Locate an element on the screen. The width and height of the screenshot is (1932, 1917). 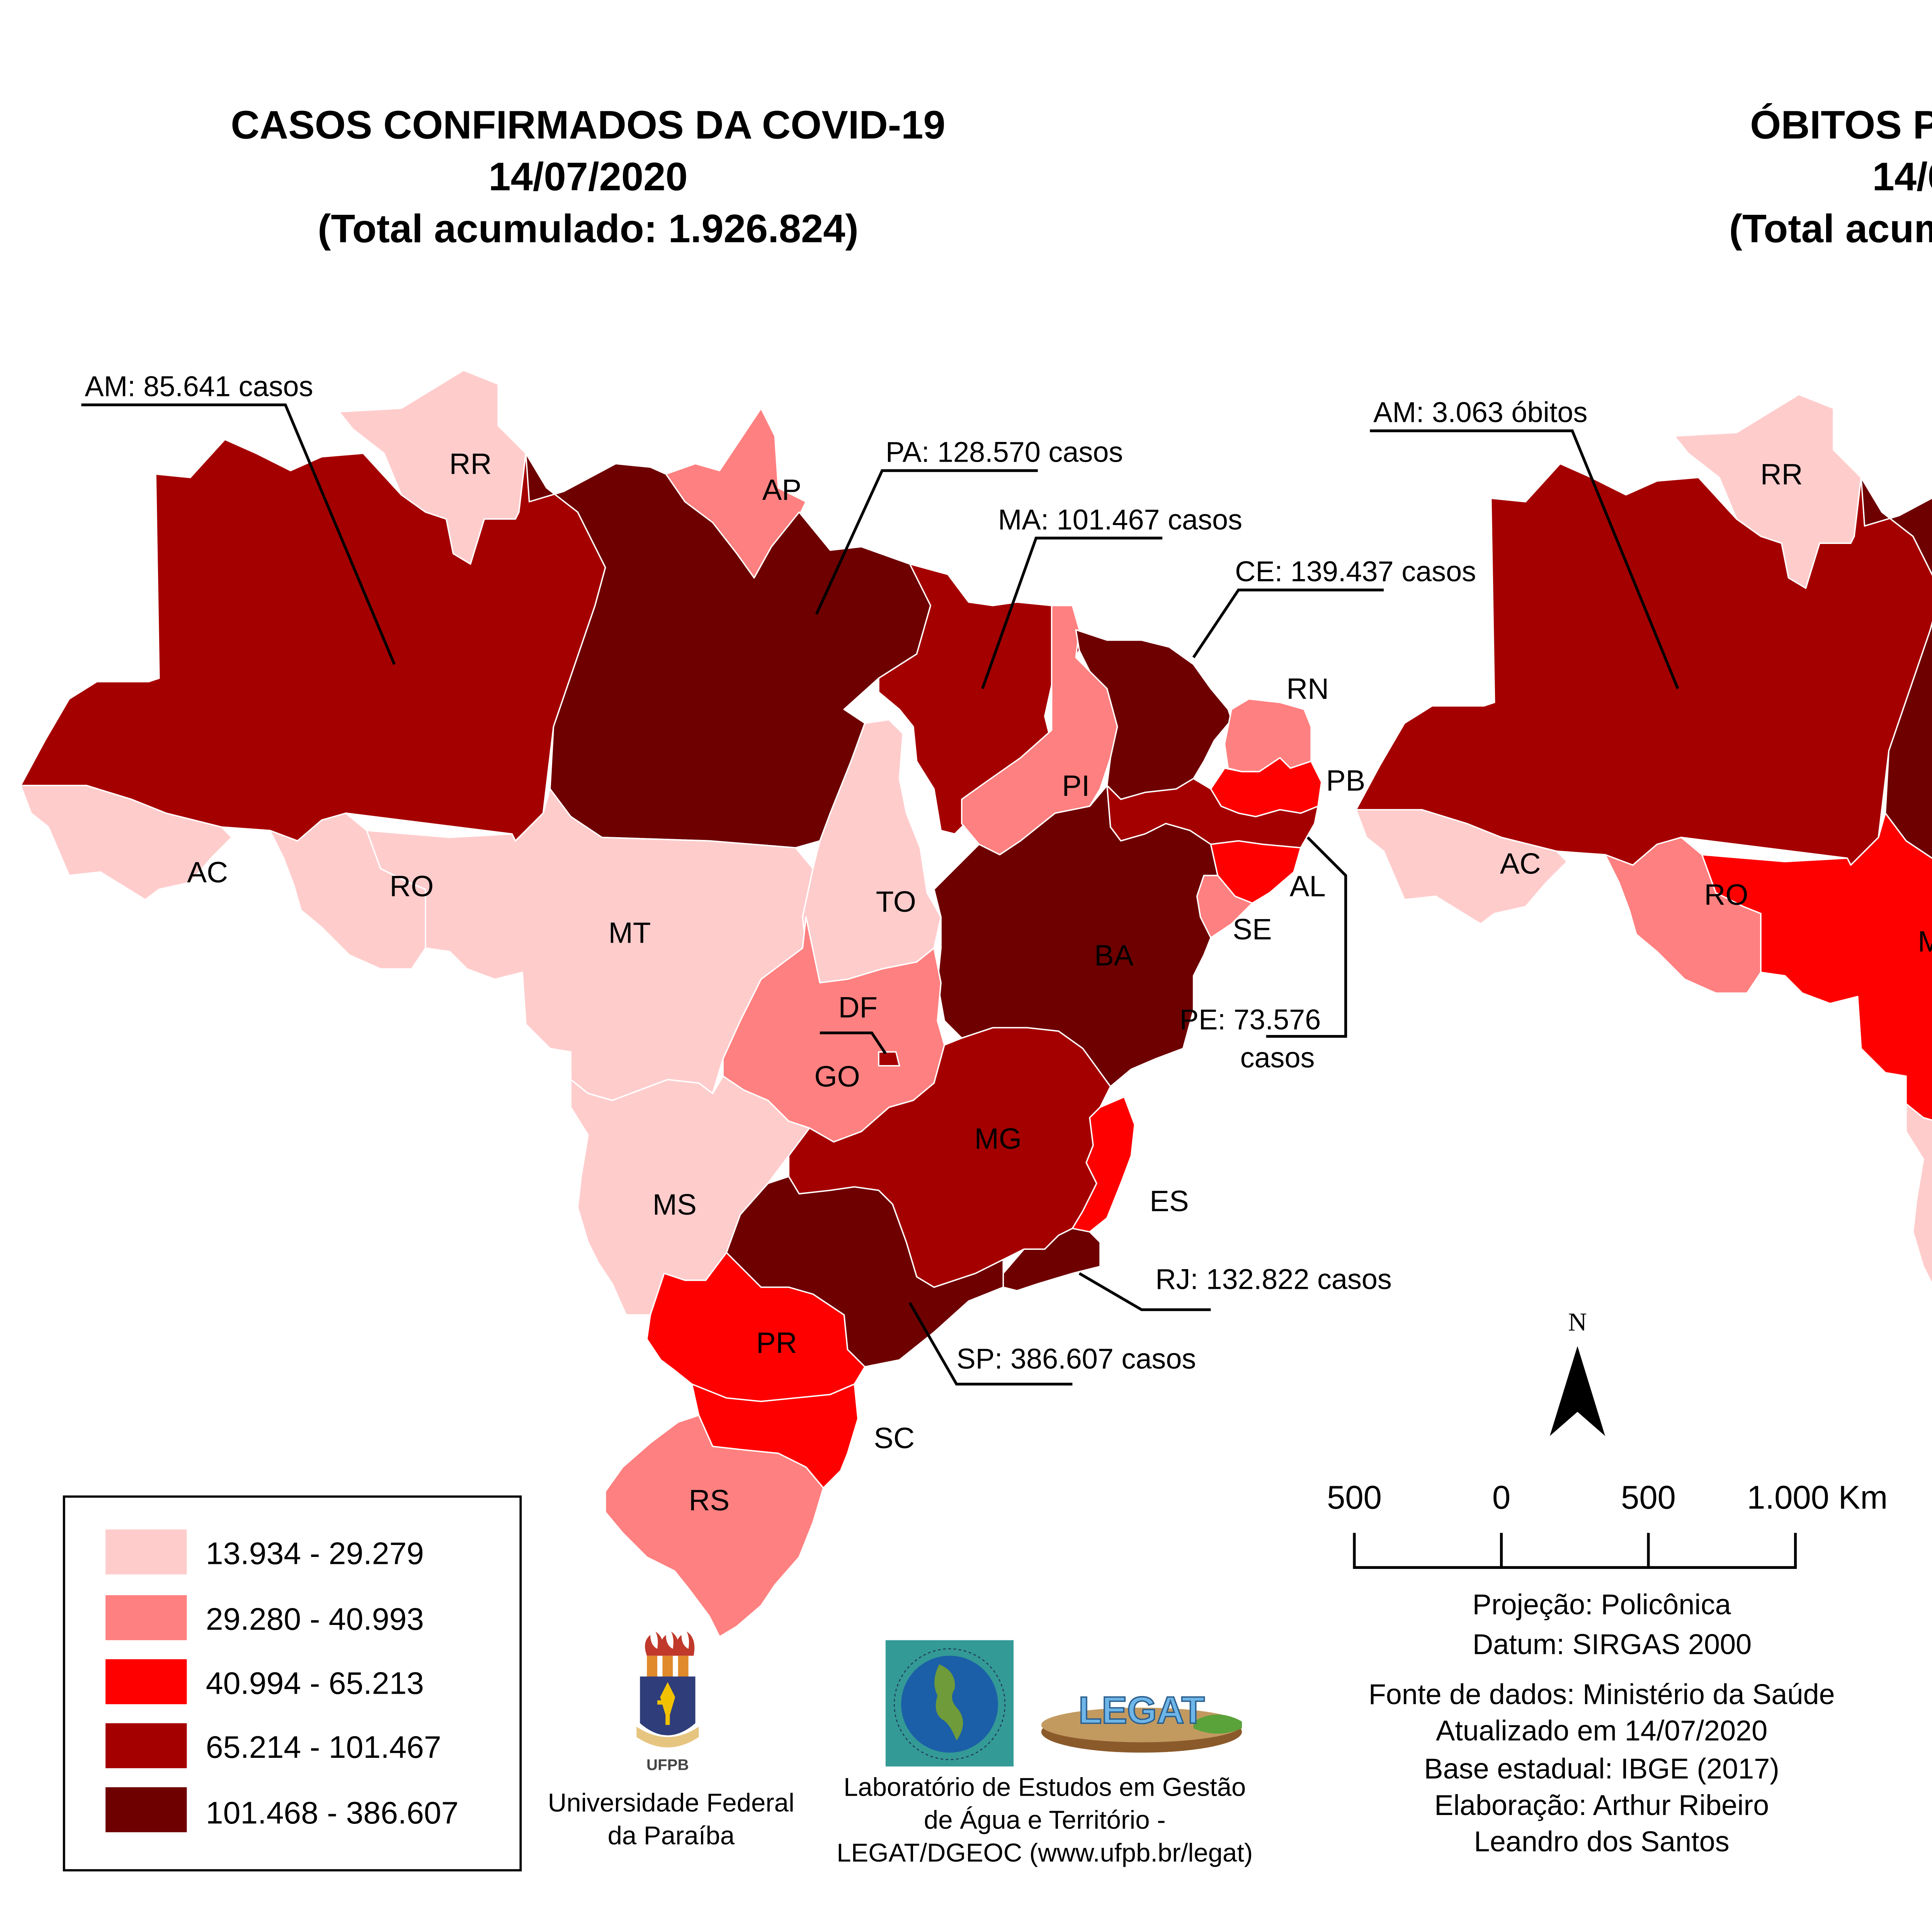
ufpb-line2: da Paraíba is located at coordinates (671, 1835).